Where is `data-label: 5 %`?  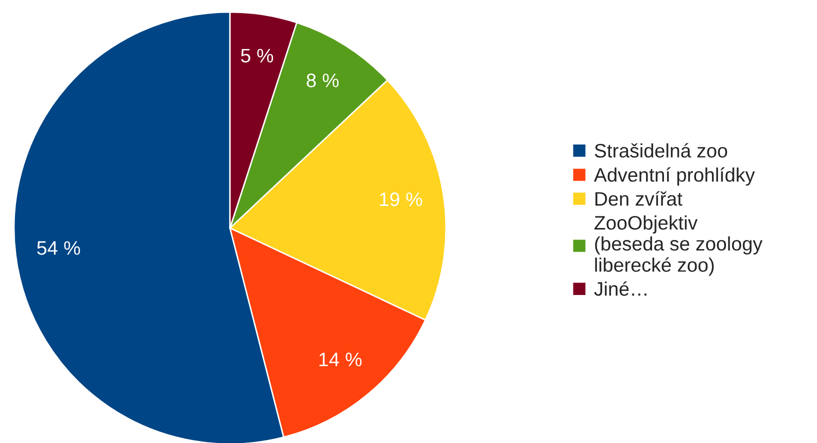
data-label: 5 % is located at coordinates (257, 55).